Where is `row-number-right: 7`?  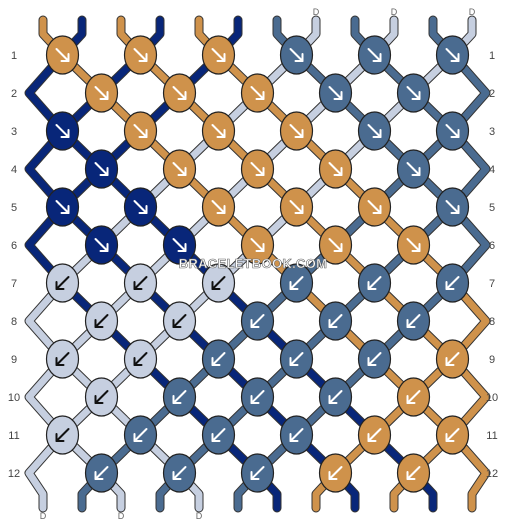
row-number-right: 7 is located at coordinates (492, 284).